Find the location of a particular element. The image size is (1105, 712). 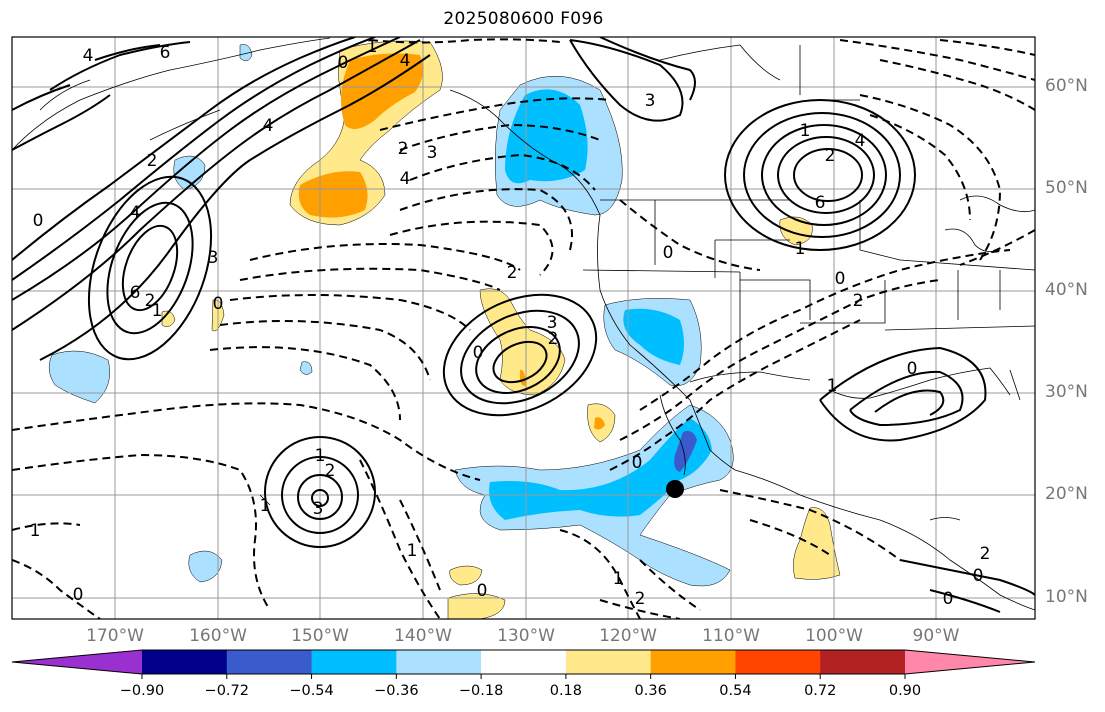

latitude-label: 10°N is located at coordinates (1066, 597).